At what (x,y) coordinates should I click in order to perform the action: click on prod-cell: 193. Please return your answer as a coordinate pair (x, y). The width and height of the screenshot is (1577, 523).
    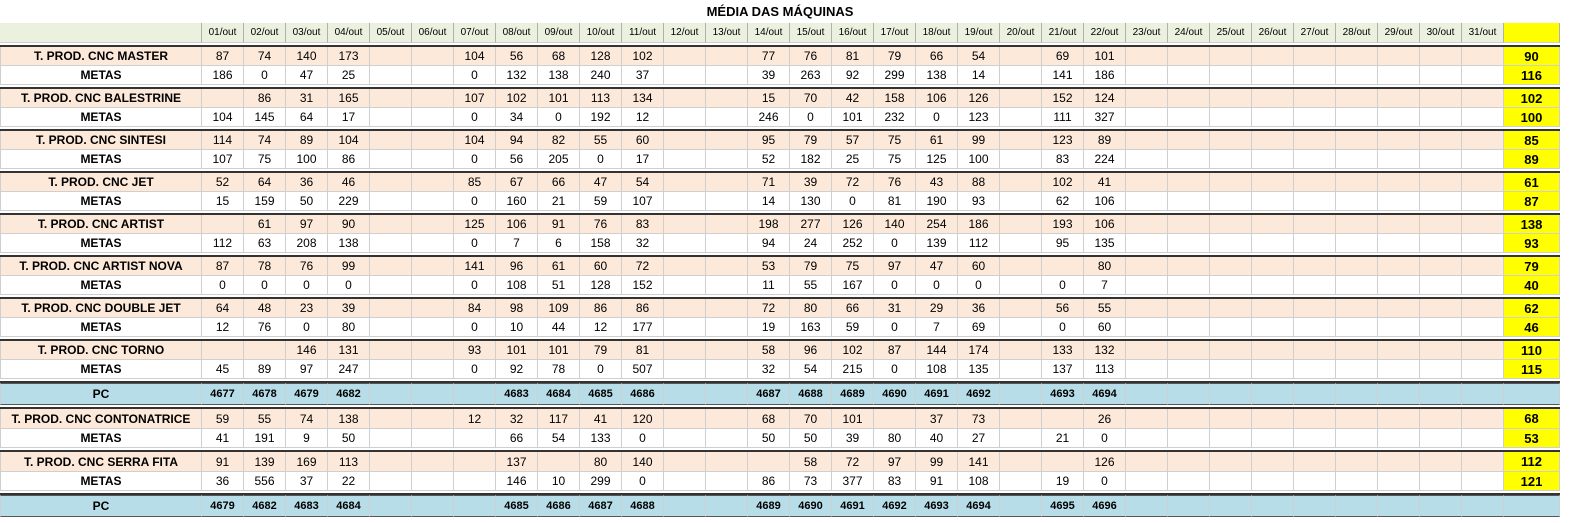
    Looking at the image, I should click on (1063, 224).